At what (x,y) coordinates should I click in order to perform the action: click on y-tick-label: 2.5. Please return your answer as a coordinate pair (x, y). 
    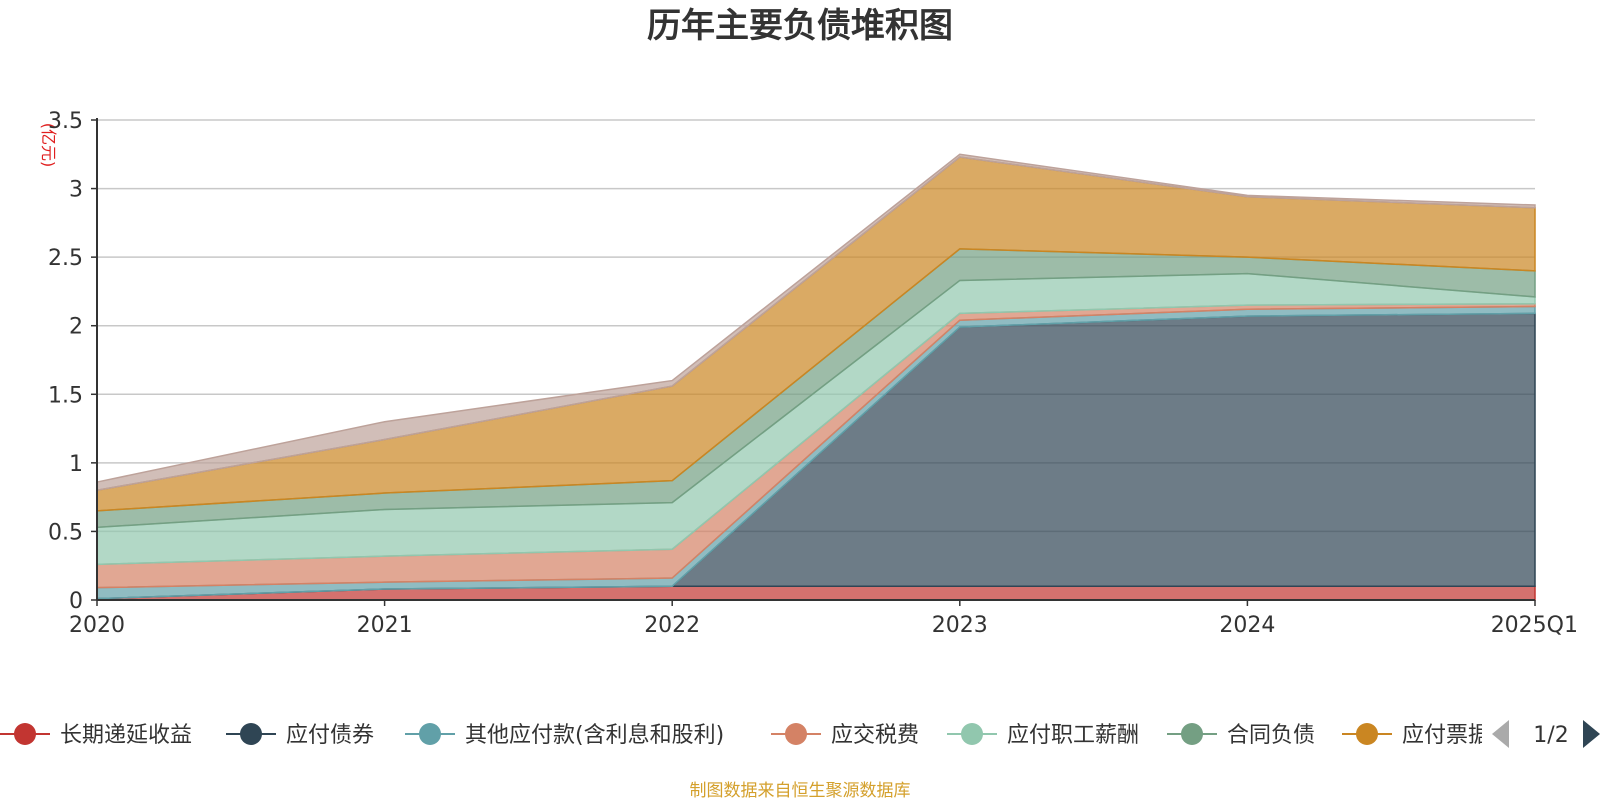
    Looking at the image, I should click on (65, 258).